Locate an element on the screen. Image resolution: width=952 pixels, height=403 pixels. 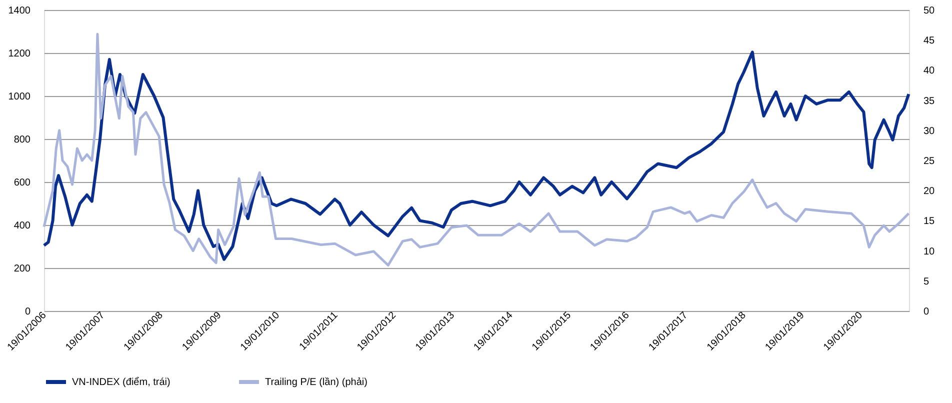
y-tick-label: 800 is located at coordinates (22, 140).